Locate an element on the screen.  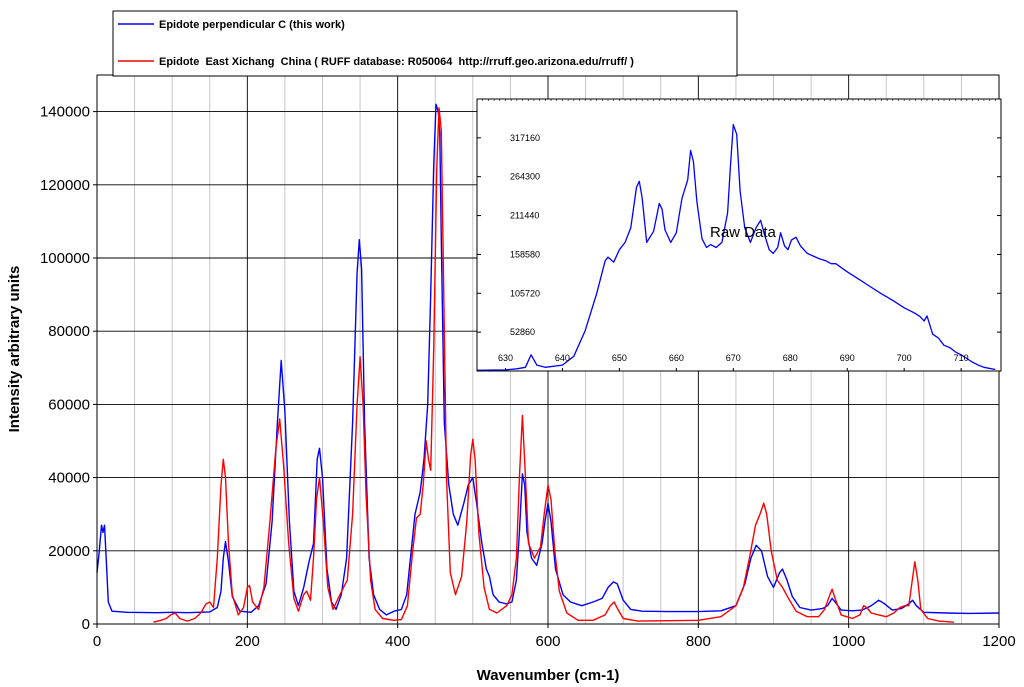
inset-x-tick-label: 670 is located at coordinates (733, 358).